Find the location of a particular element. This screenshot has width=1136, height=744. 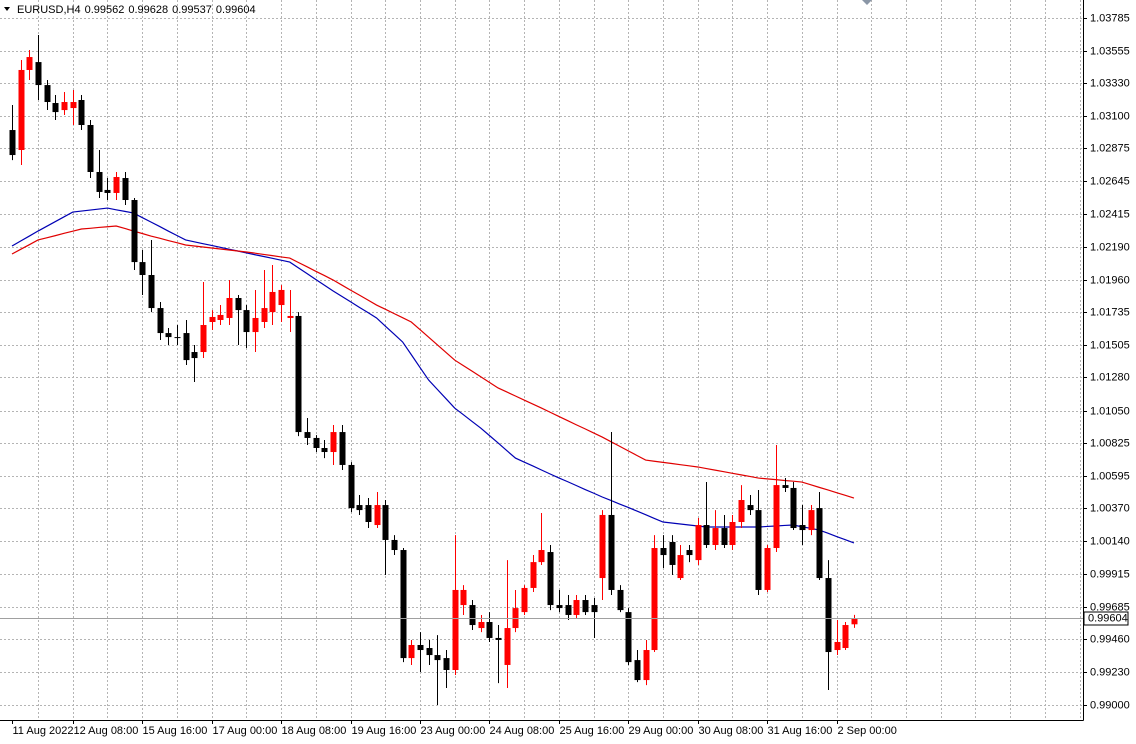

x-tick-label: 23 Aug 00:00 is located at coordinates (453, 731).